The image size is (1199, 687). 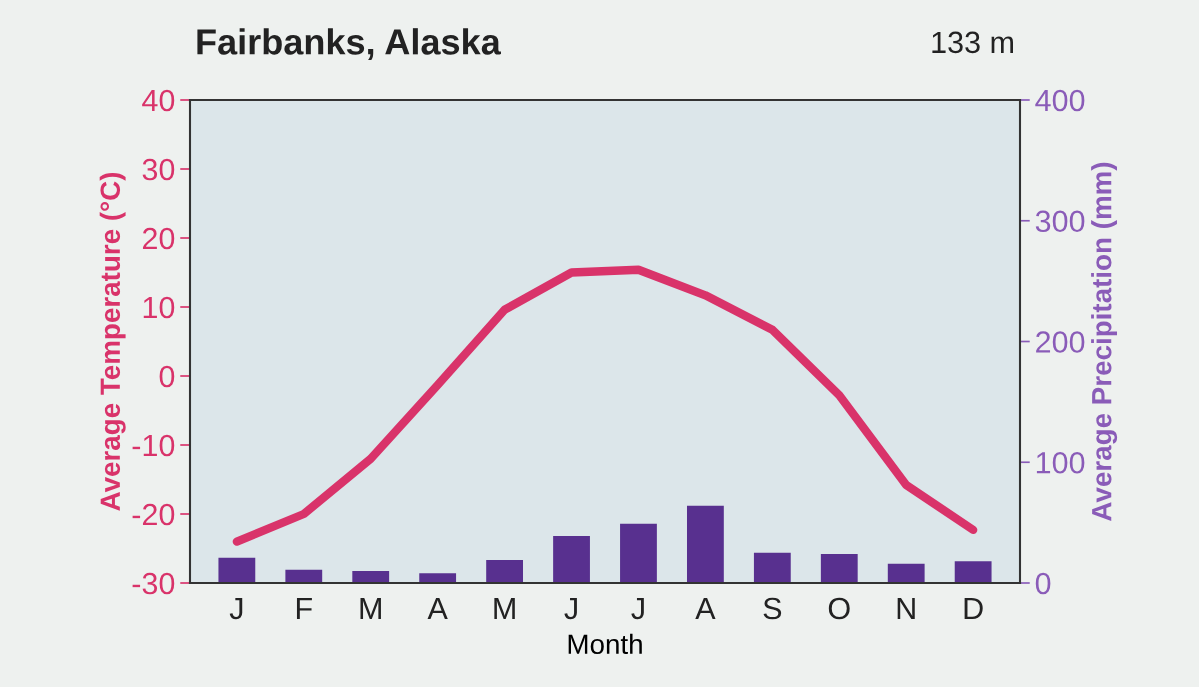 I want to click on y-tick-label: -30, so click(x=153, y=583).